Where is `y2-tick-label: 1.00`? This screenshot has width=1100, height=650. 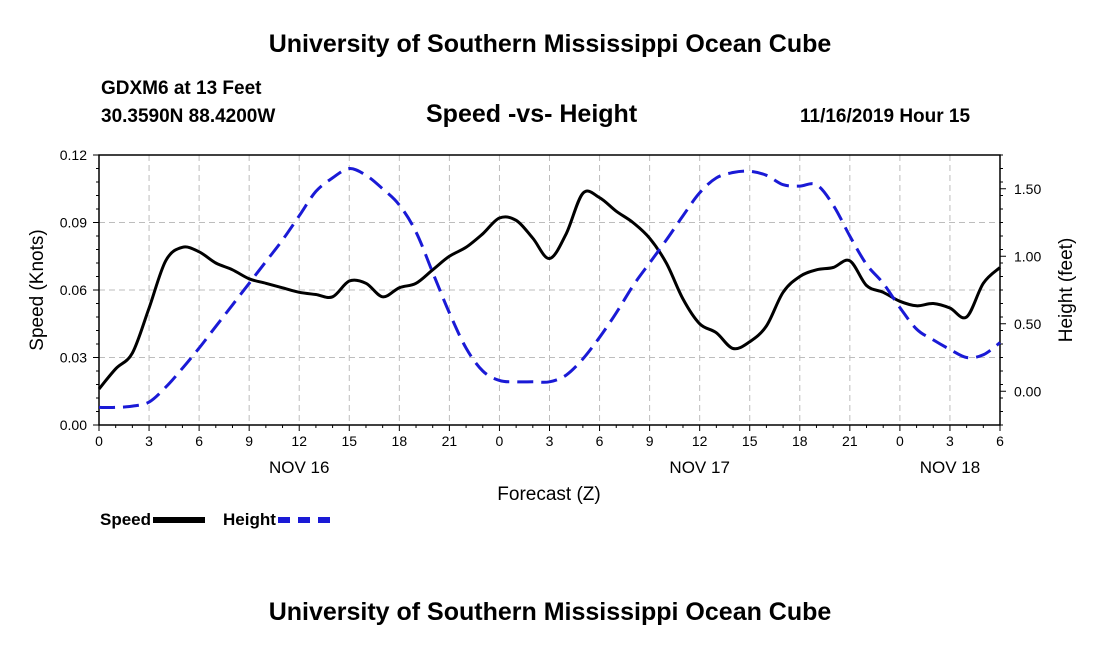 y2-tick-label: 1.00 is located at coordinates (1027, 256).